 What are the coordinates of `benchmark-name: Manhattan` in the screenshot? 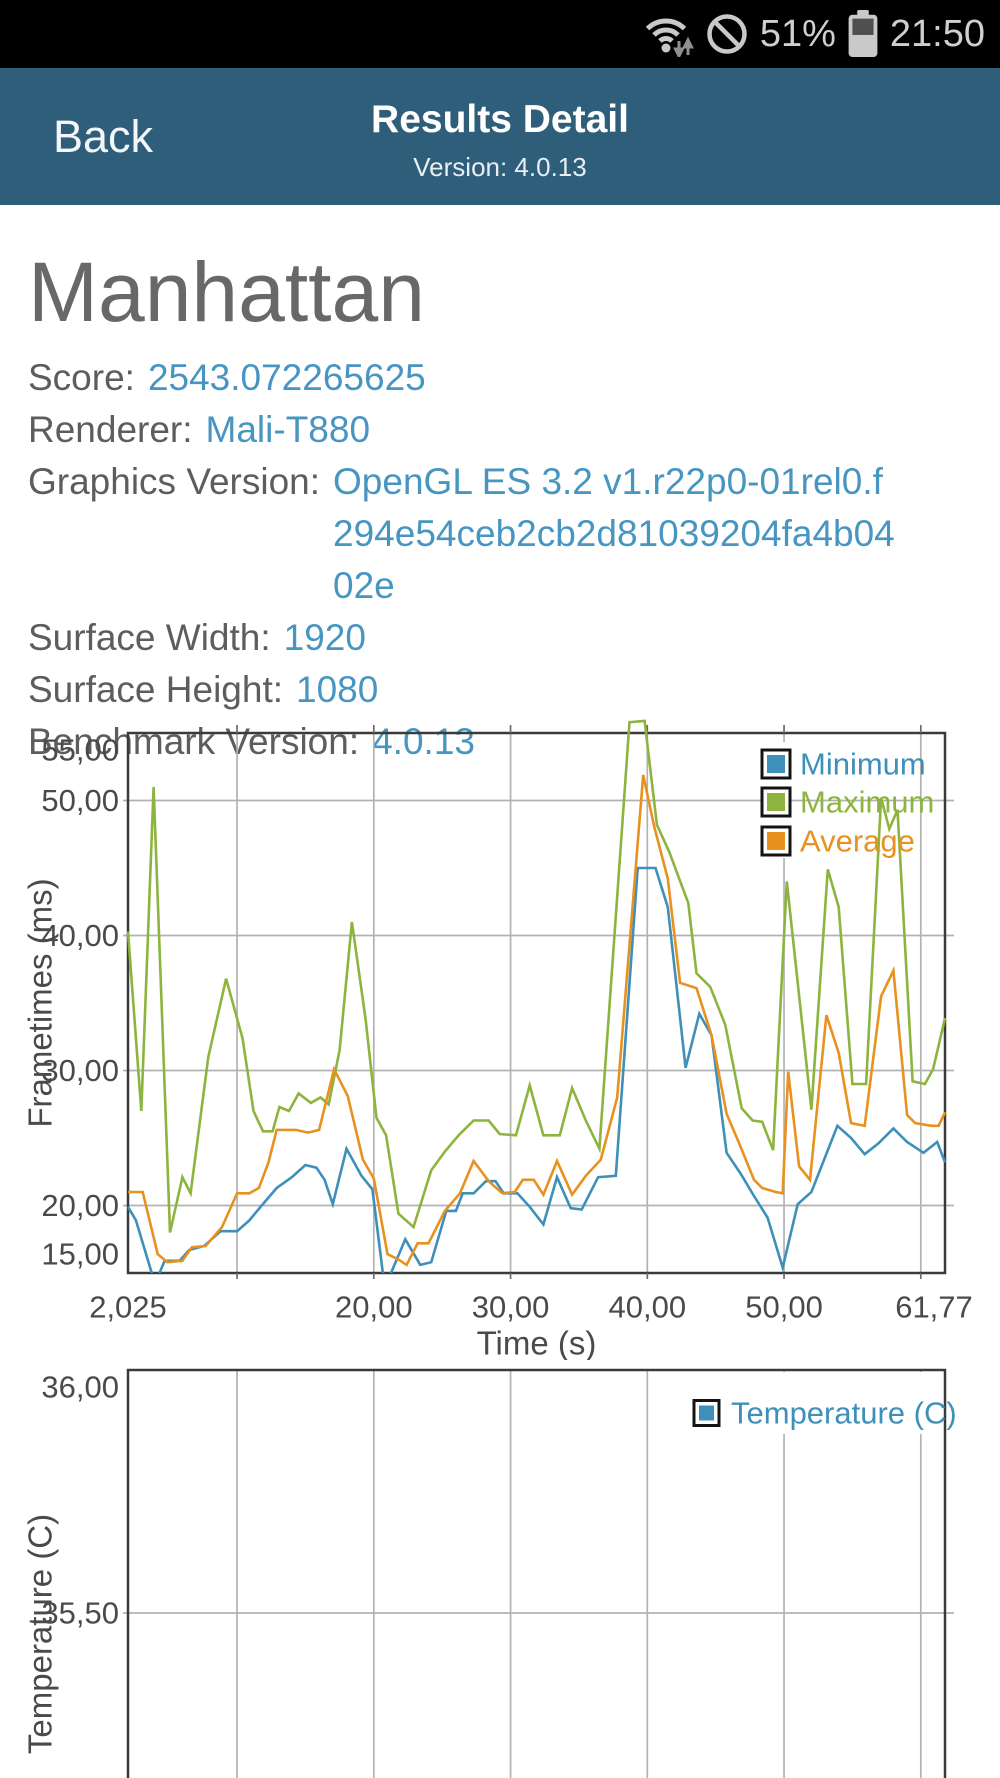 It's located at (226, 292).